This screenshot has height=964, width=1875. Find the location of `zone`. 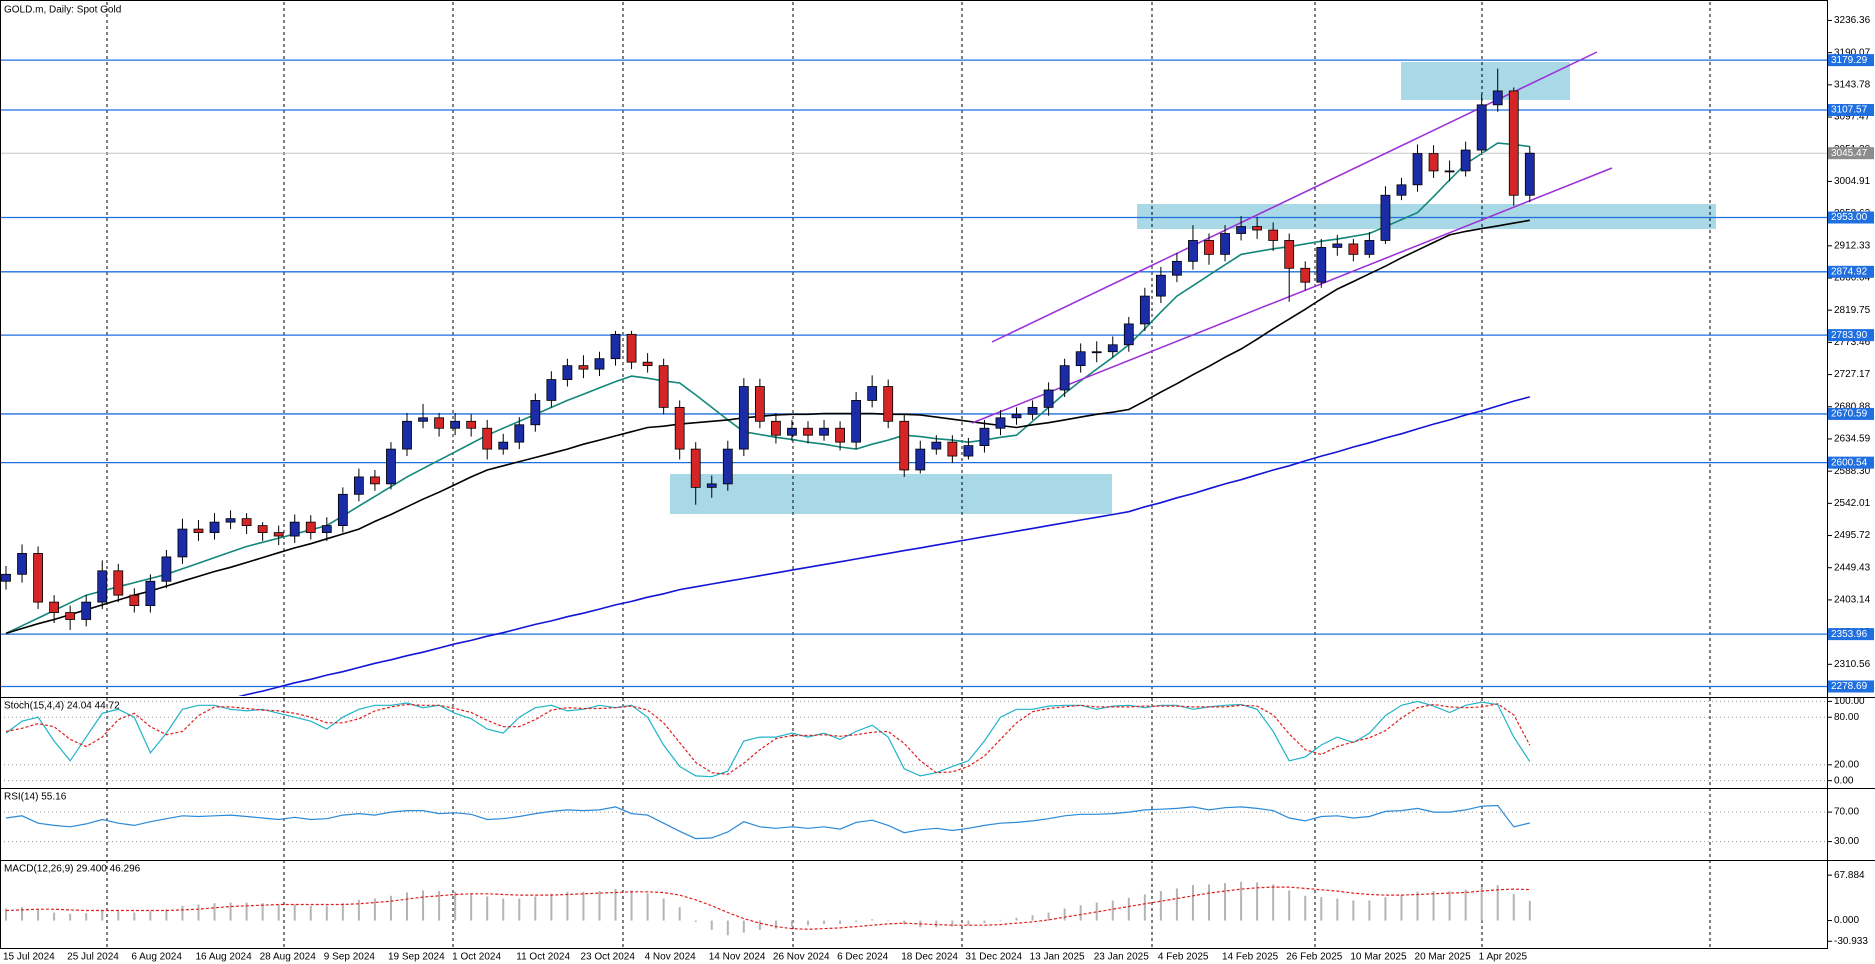

zone is located at coordinates (891, 494).